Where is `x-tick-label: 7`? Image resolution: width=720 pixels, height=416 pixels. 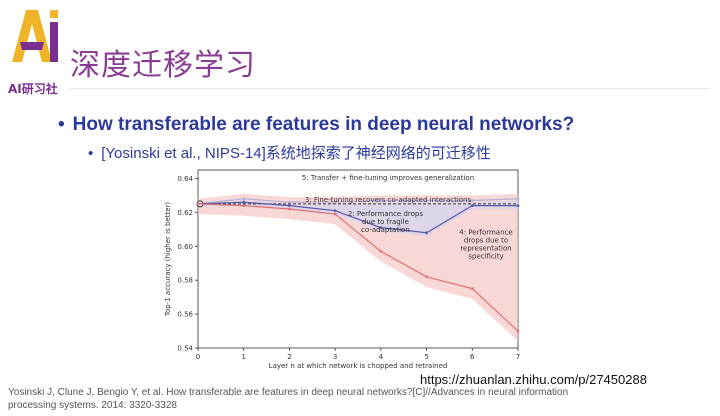
x-tick-label: 7 is located at coordinates (518, 357).